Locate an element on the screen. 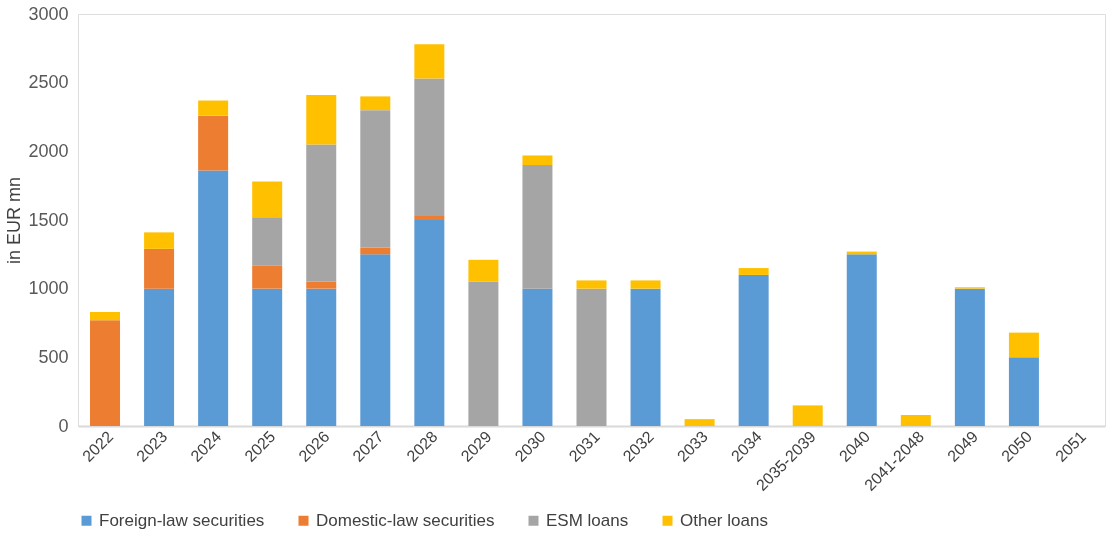  y-tick-label: 2500 is located at coordinates (48, 82).